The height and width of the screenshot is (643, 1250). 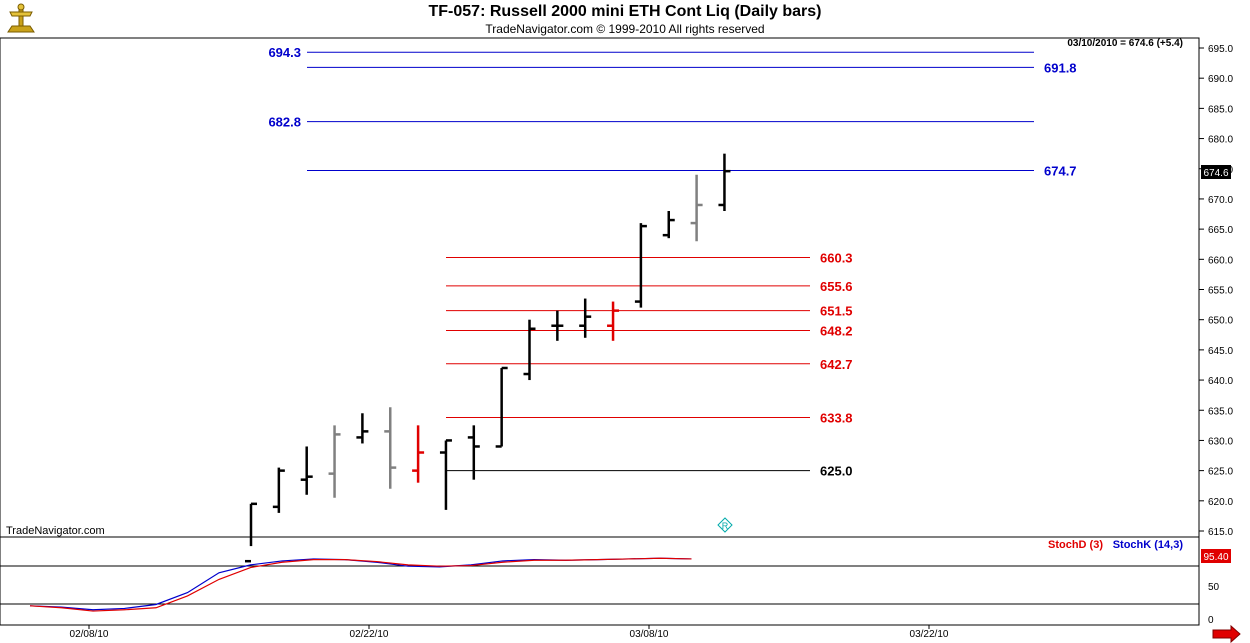 What do you see at coordinates (1220, 351) in the screenshot?
I see `price-tick-label: 645.0` at bounding box center [1220, 351].